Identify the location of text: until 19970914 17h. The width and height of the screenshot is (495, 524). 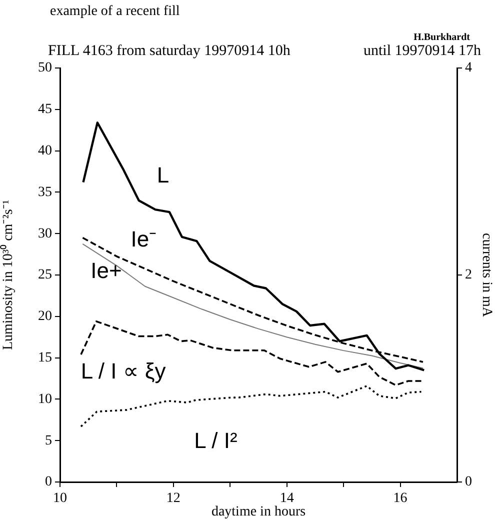
(422, 51).